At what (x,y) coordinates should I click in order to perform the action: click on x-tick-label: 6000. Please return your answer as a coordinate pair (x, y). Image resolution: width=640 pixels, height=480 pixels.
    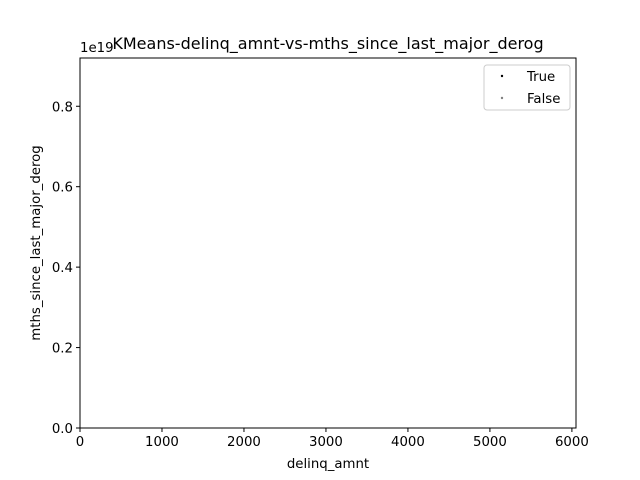
    Looking at the image, I should click on (572, 442).